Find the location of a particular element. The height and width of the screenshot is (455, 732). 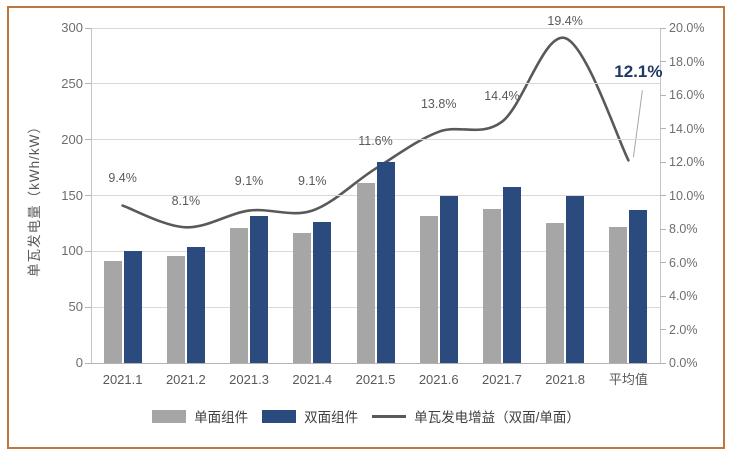

bar-single-sided-2021.3 is located at coordinates (239, 295).